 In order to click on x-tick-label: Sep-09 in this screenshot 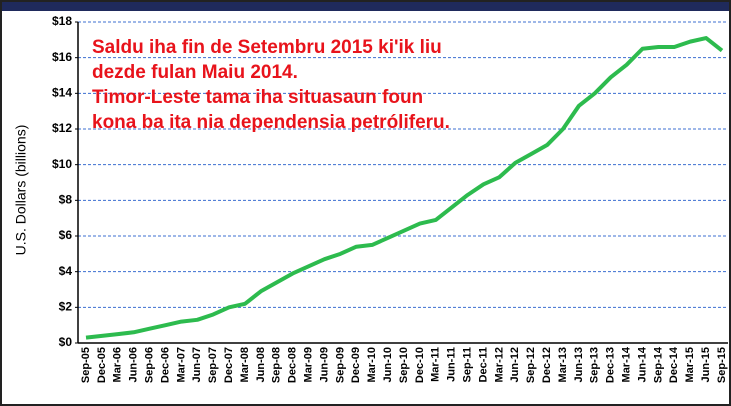, I will do `click(340, 365)`.